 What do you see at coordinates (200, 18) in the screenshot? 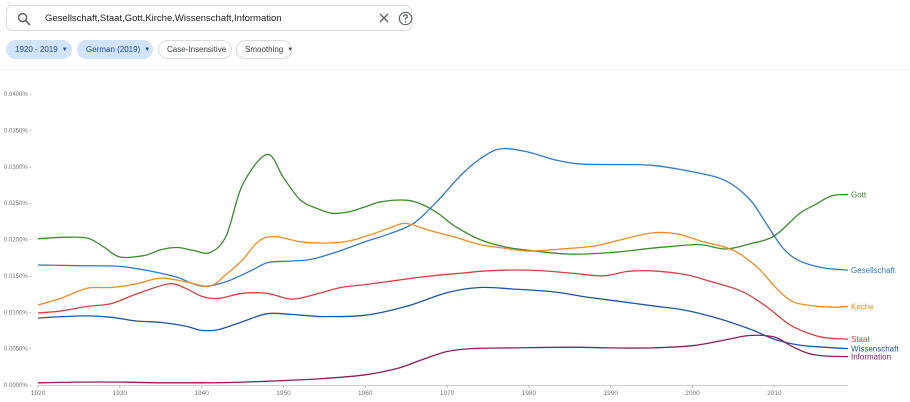
I see `search-input` at bounding box center [200, 18].